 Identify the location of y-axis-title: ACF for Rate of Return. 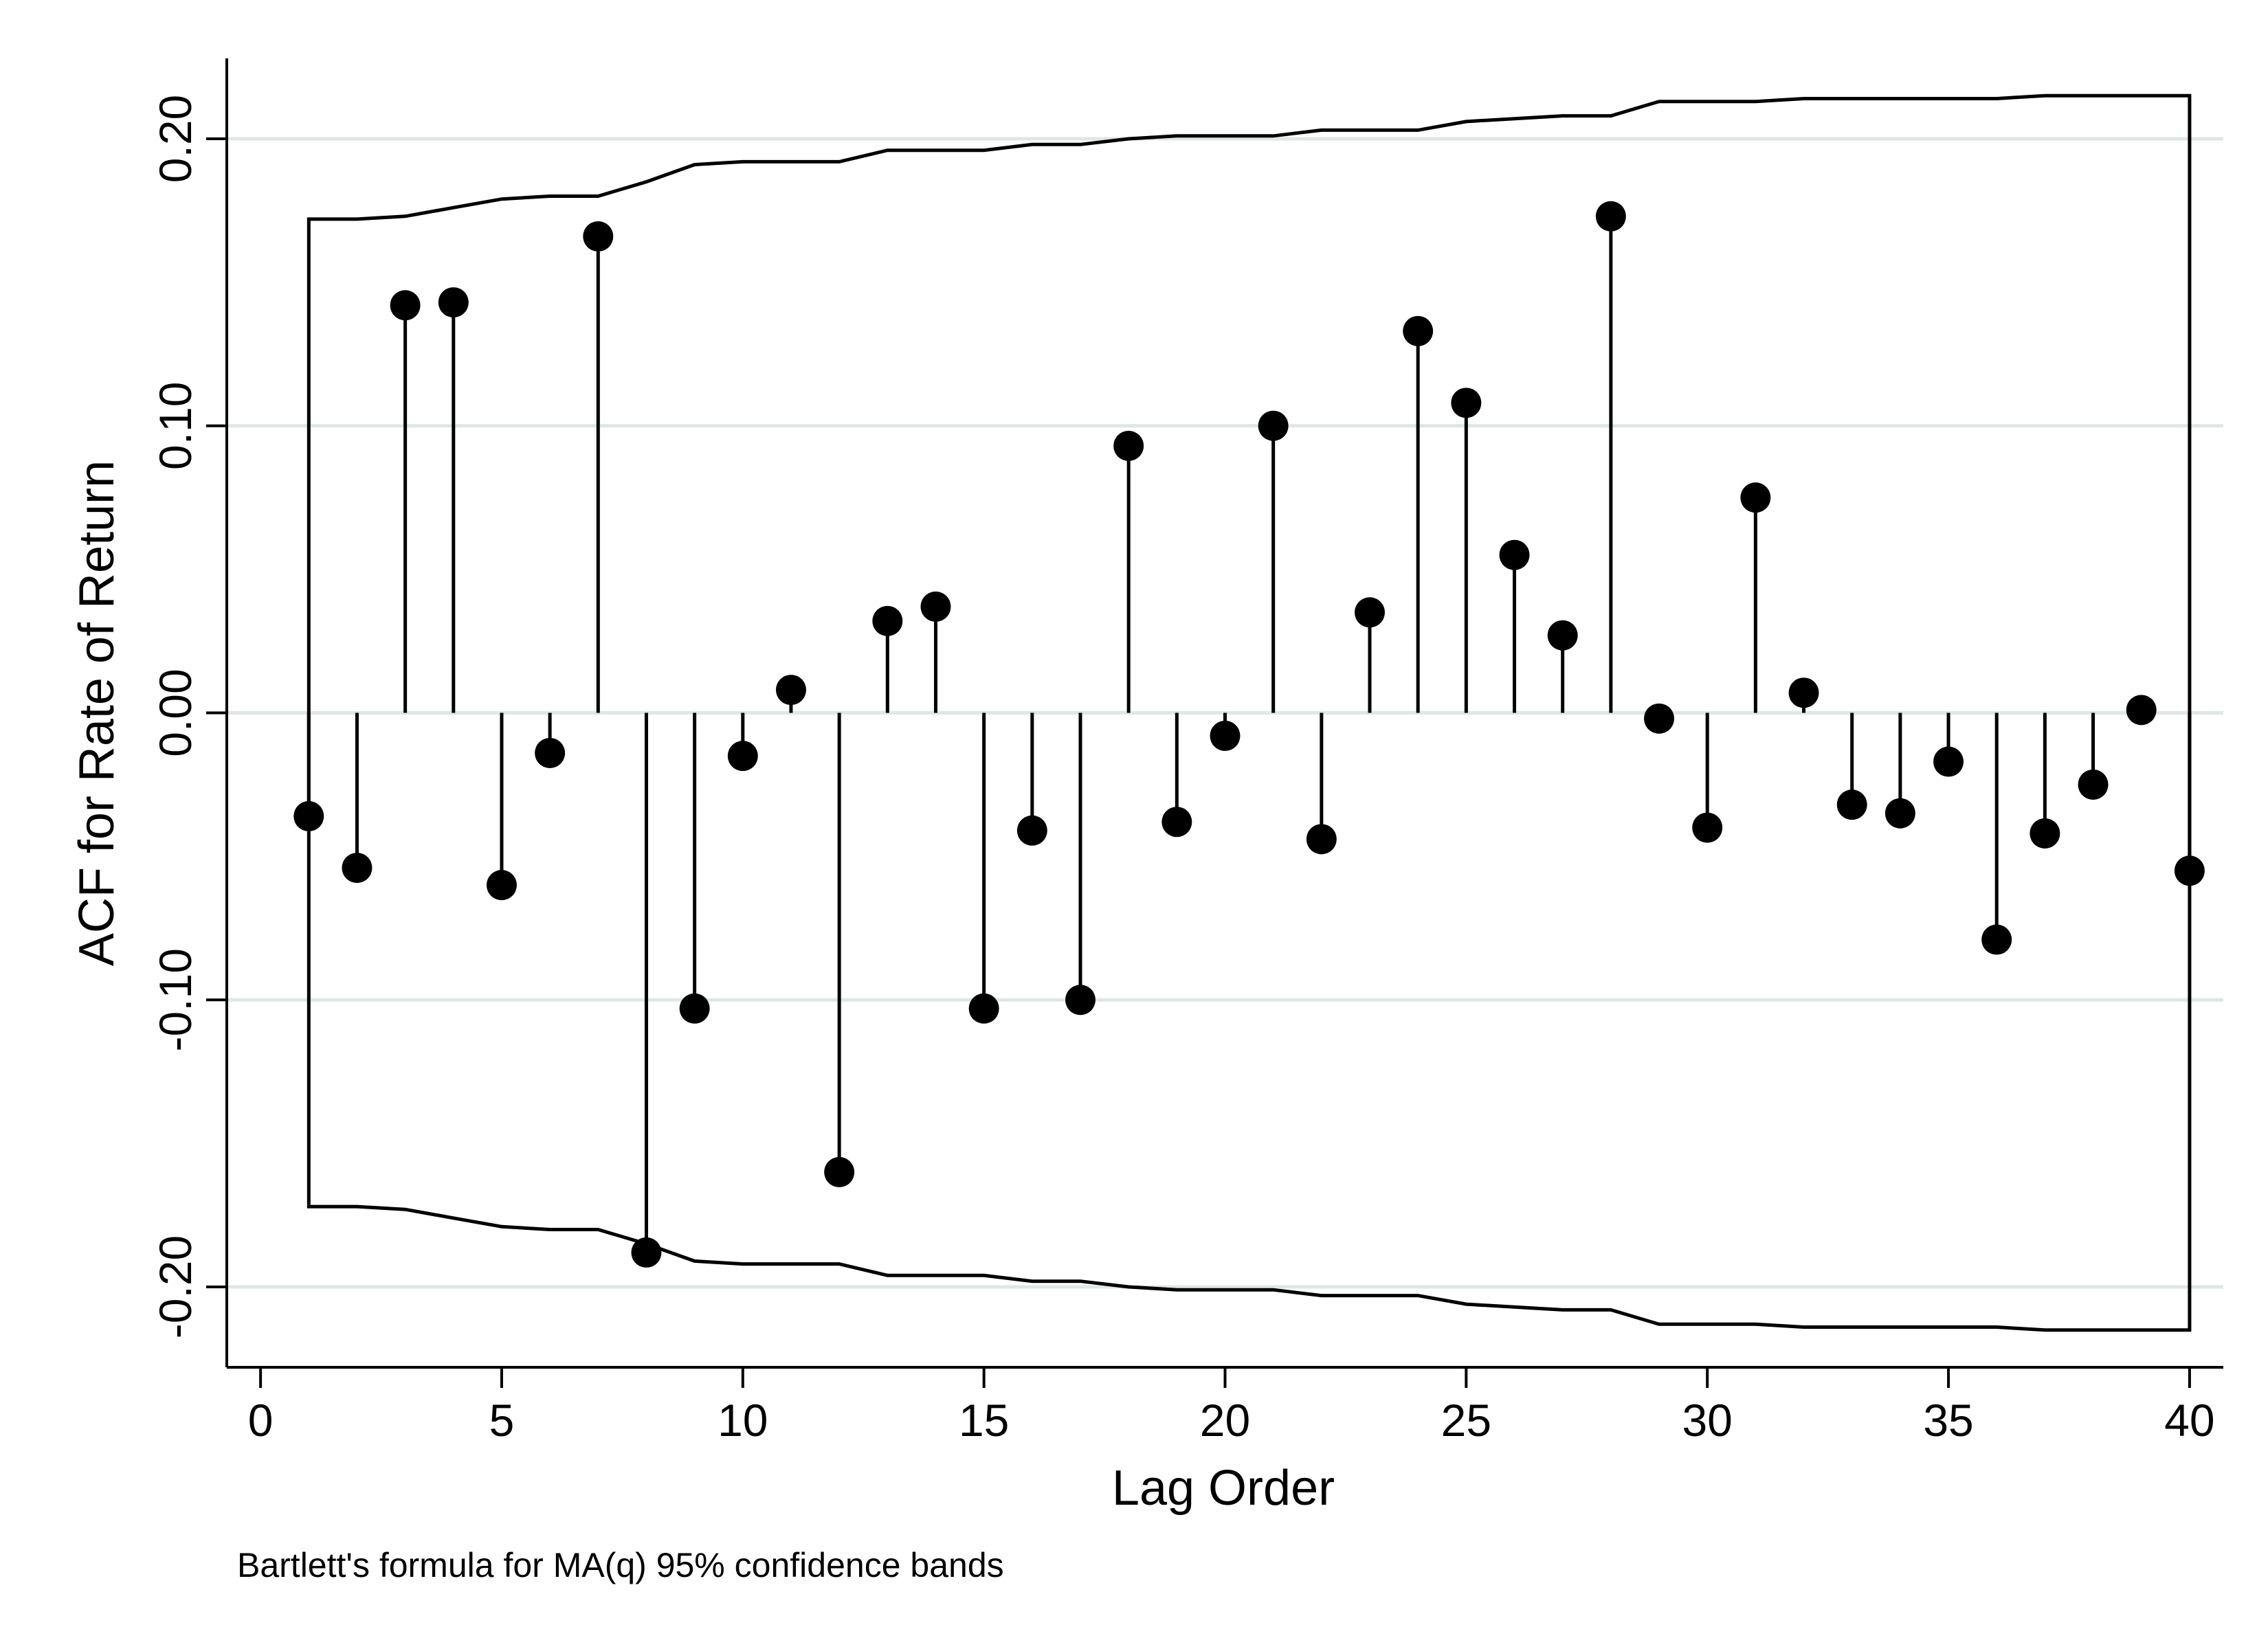
(96, 713).